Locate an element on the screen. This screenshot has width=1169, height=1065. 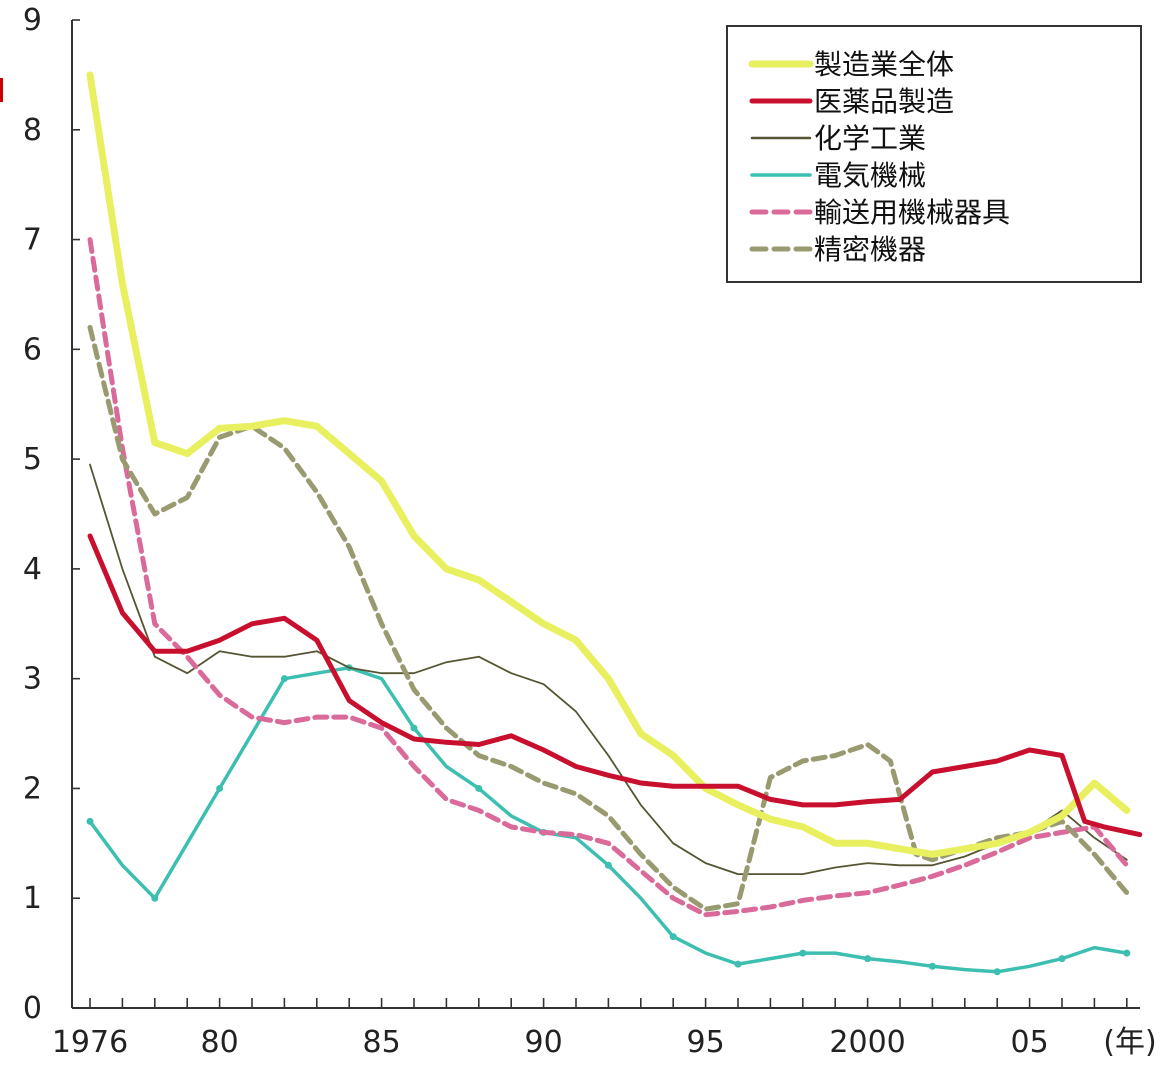
y-tick-label: 3 is located at coordinates (32, 679).